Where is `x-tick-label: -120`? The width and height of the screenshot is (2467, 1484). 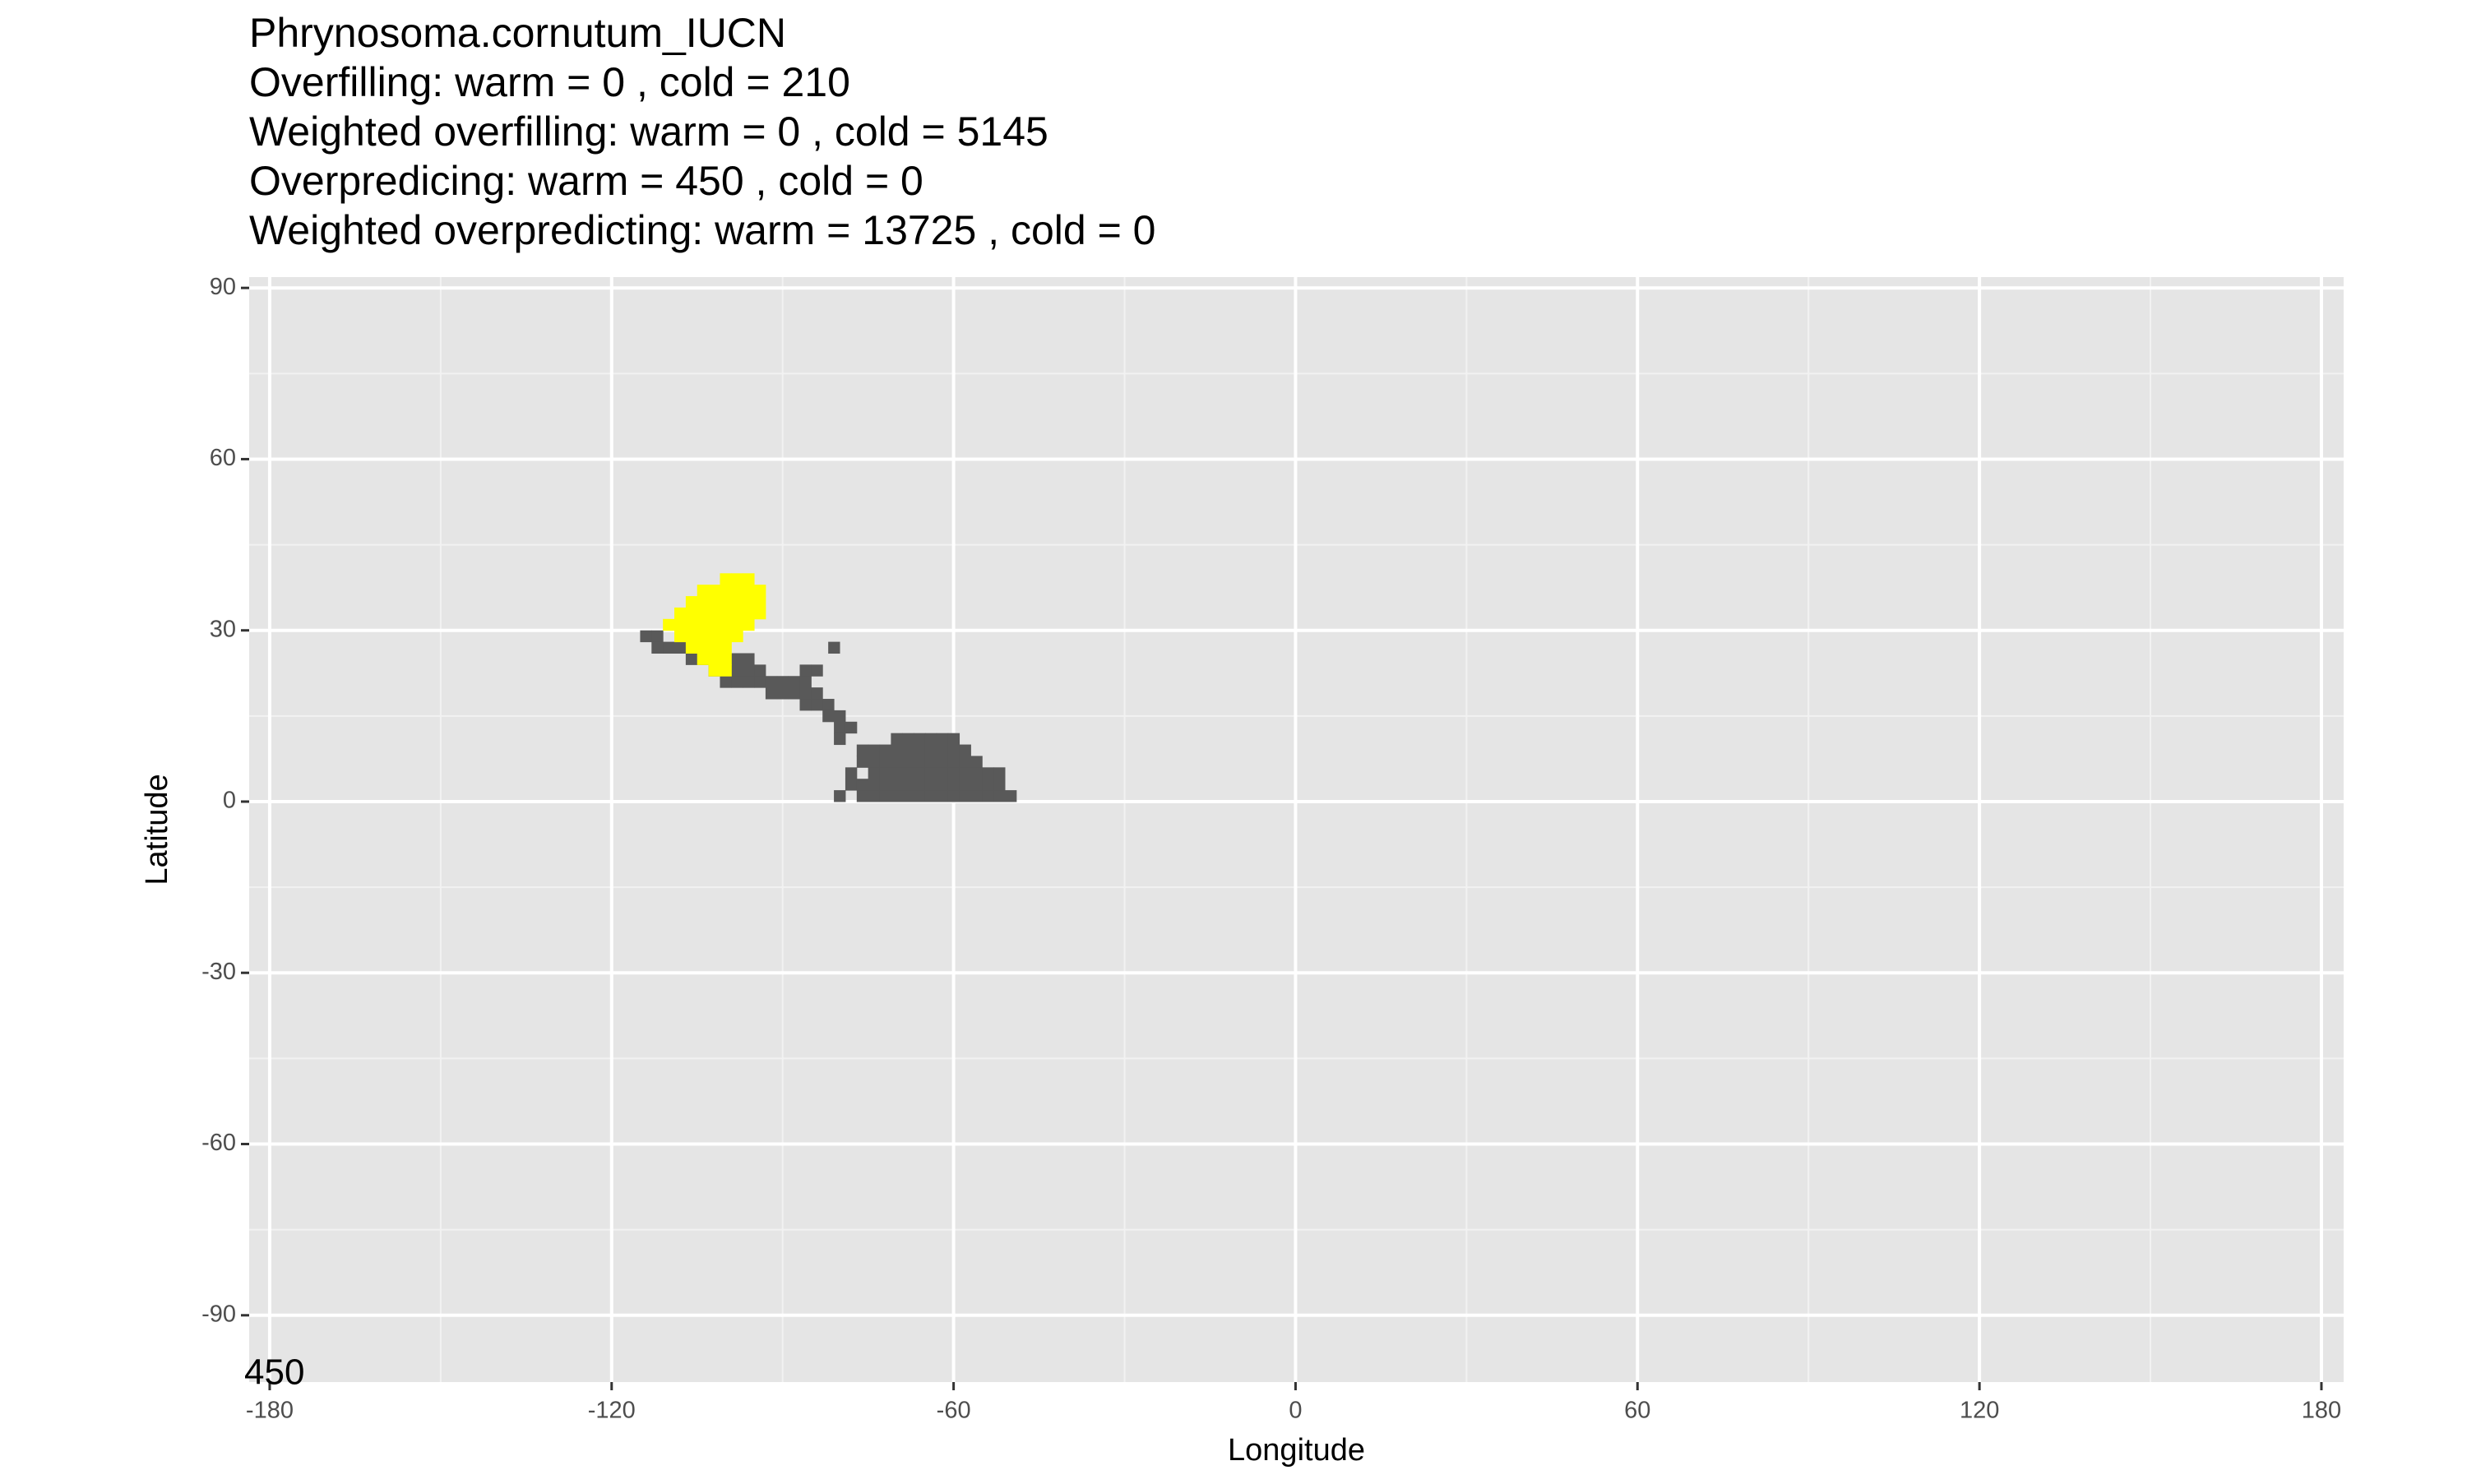 x-tick-label: -120 is located at coordinates (612, 1411).